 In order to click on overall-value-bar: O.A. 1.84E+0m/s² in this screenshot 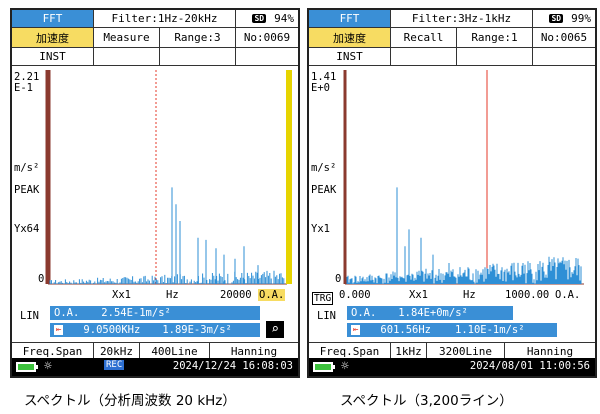, I will do `click(430, 313)`.